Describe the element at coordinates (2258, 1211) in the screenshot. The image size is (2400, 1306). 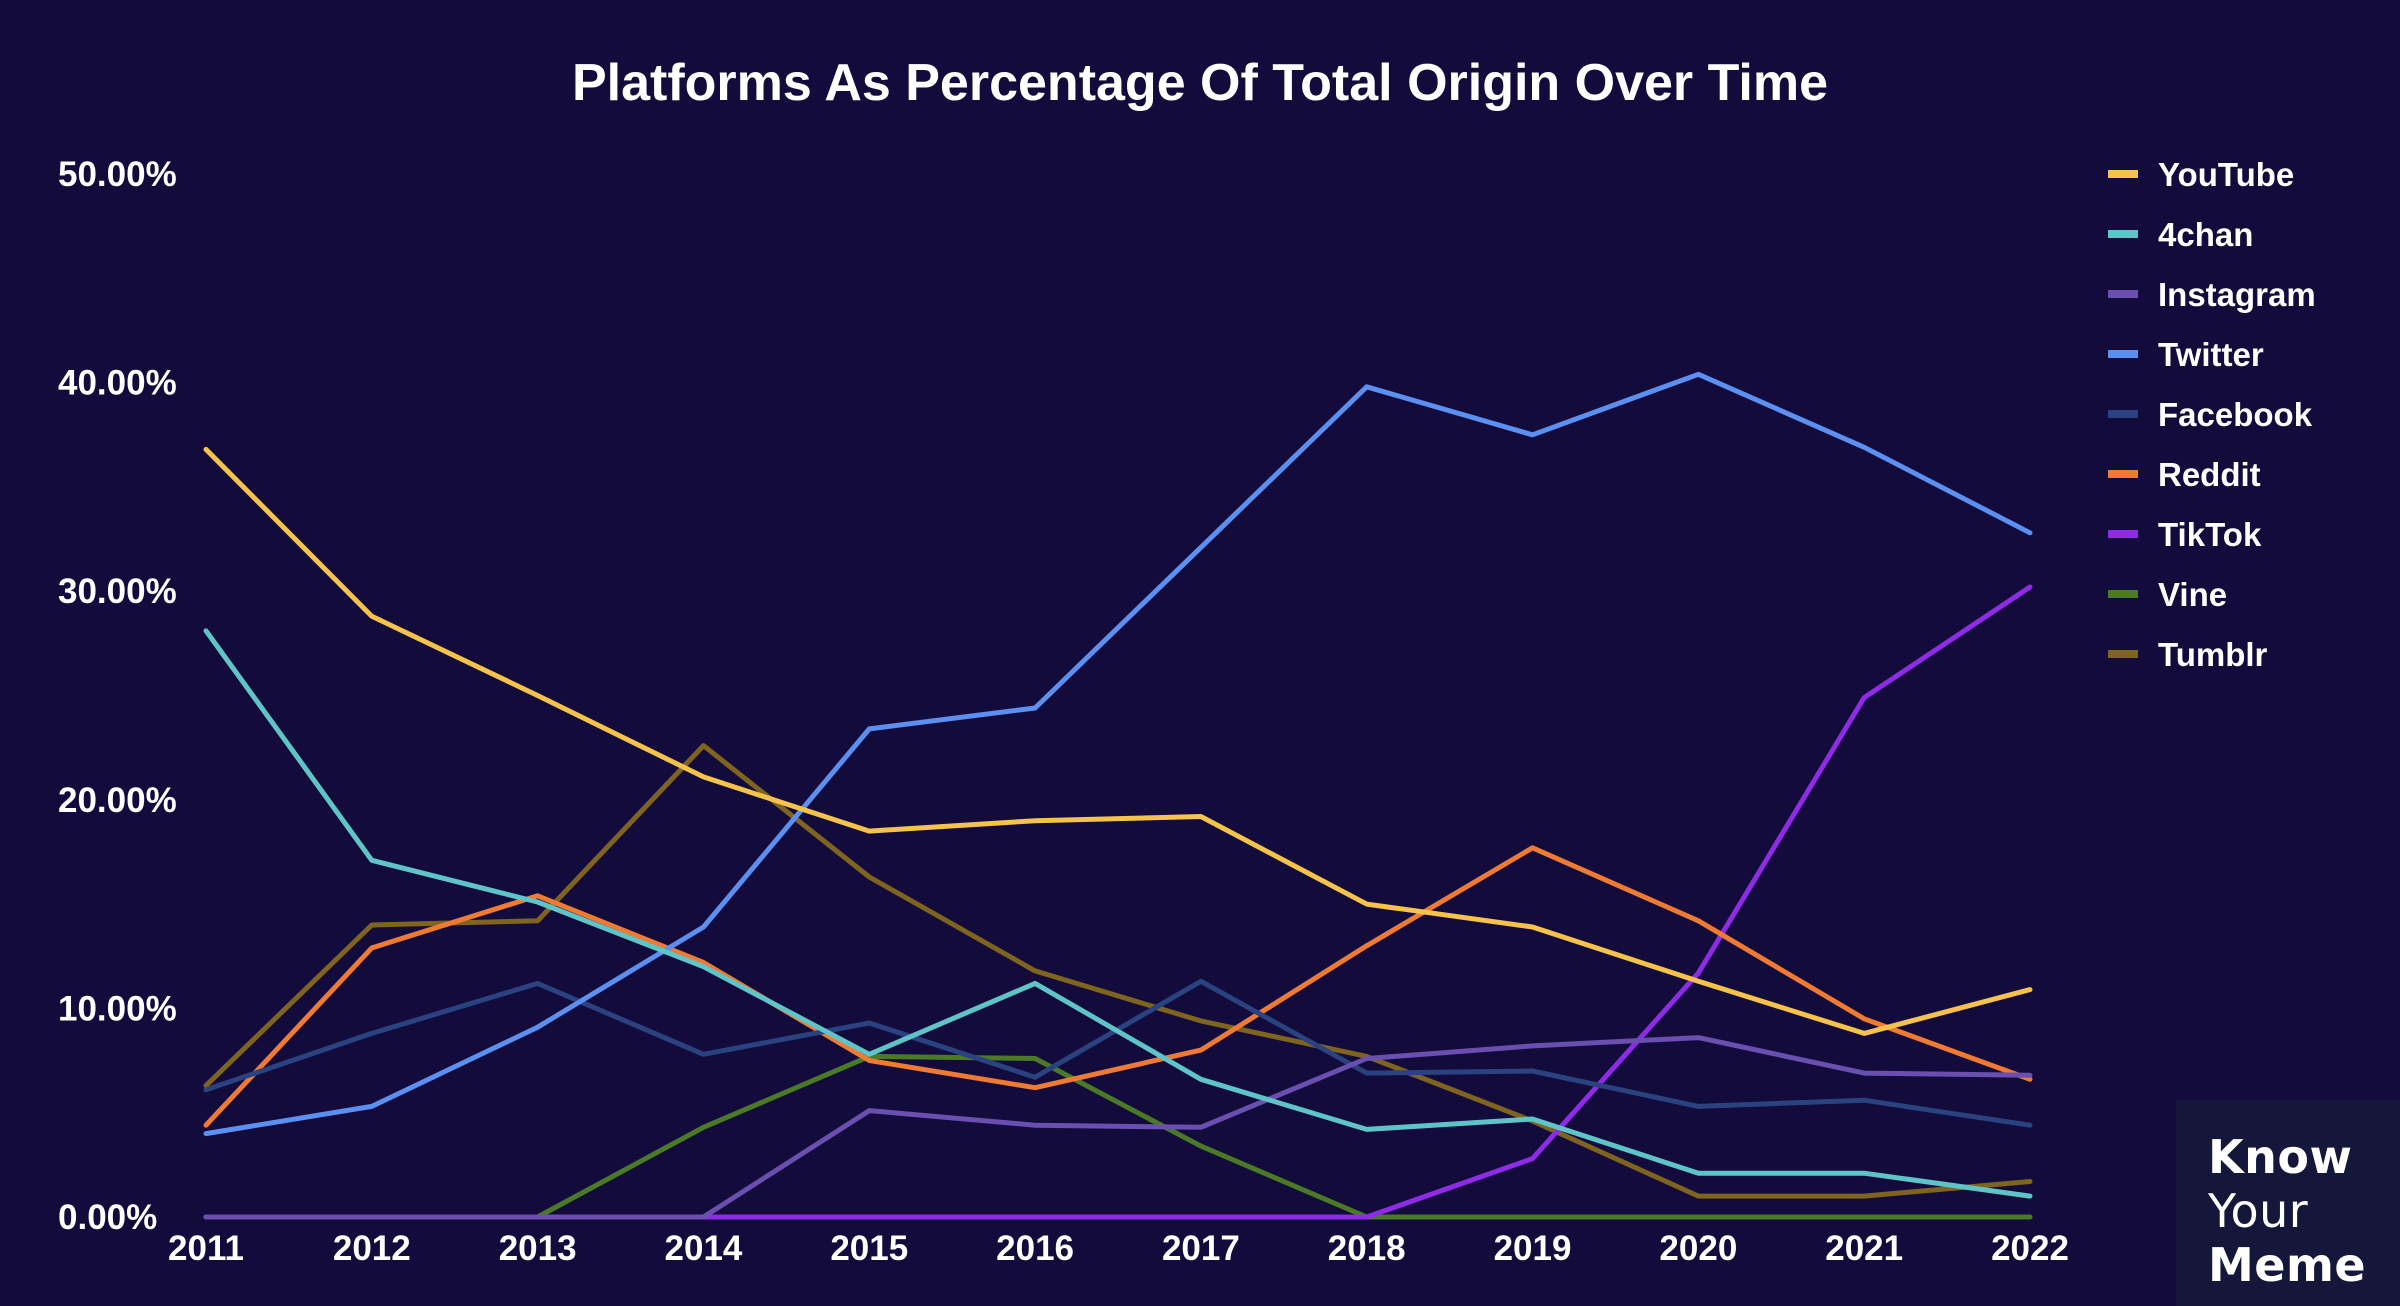
I see `logo-word-your: Your` at that location.